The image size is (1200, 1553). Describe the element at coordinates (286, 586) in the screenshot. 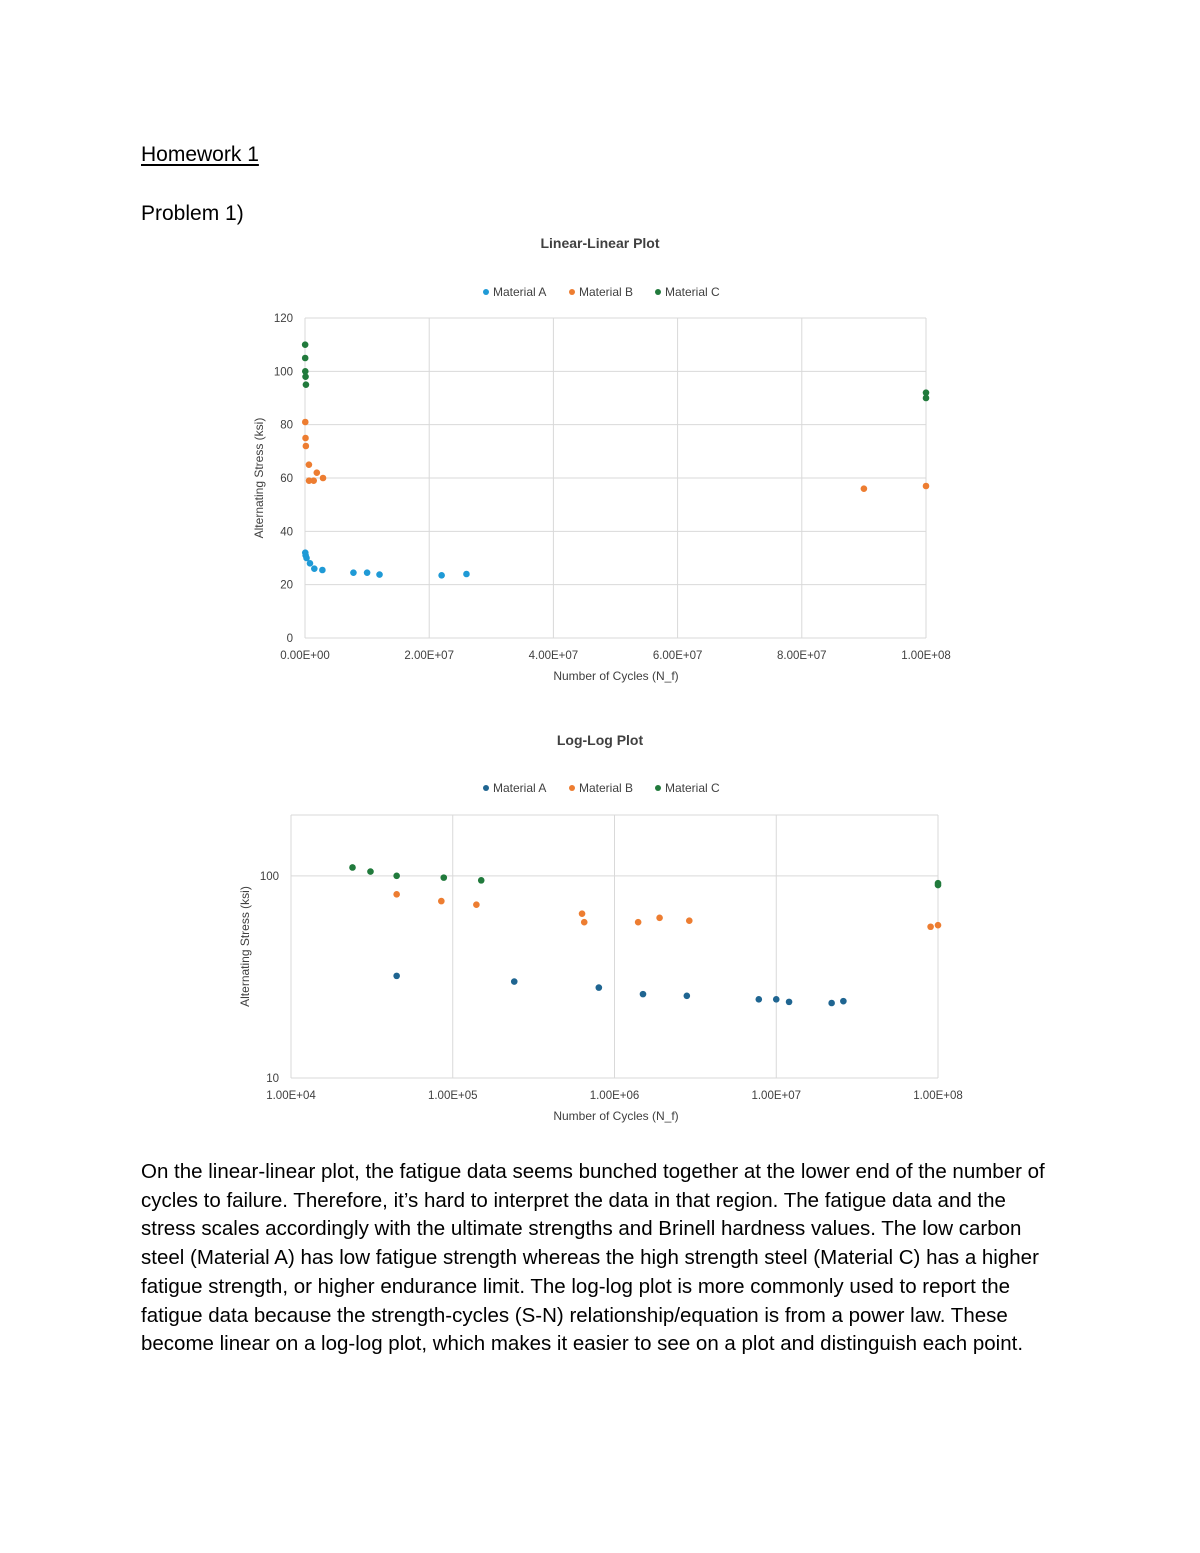

I see `y-tick-label: 20` at that location.